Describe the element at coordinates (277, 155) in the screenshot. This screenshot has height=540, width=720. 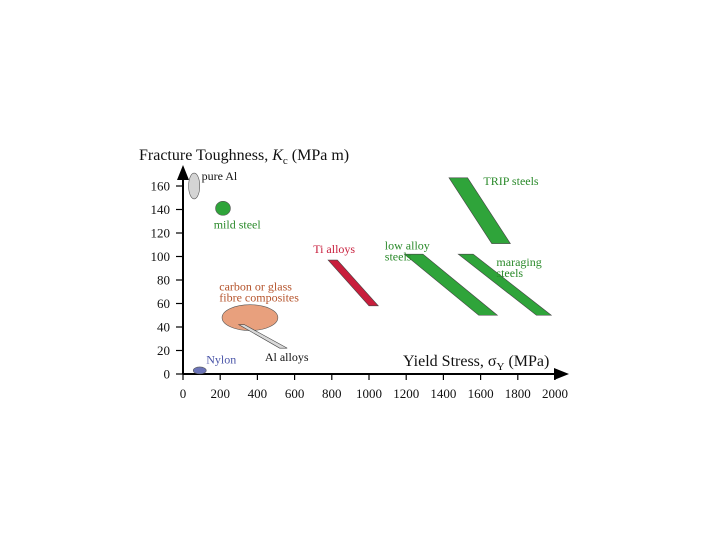
I see `y-title-k: K` at that location.